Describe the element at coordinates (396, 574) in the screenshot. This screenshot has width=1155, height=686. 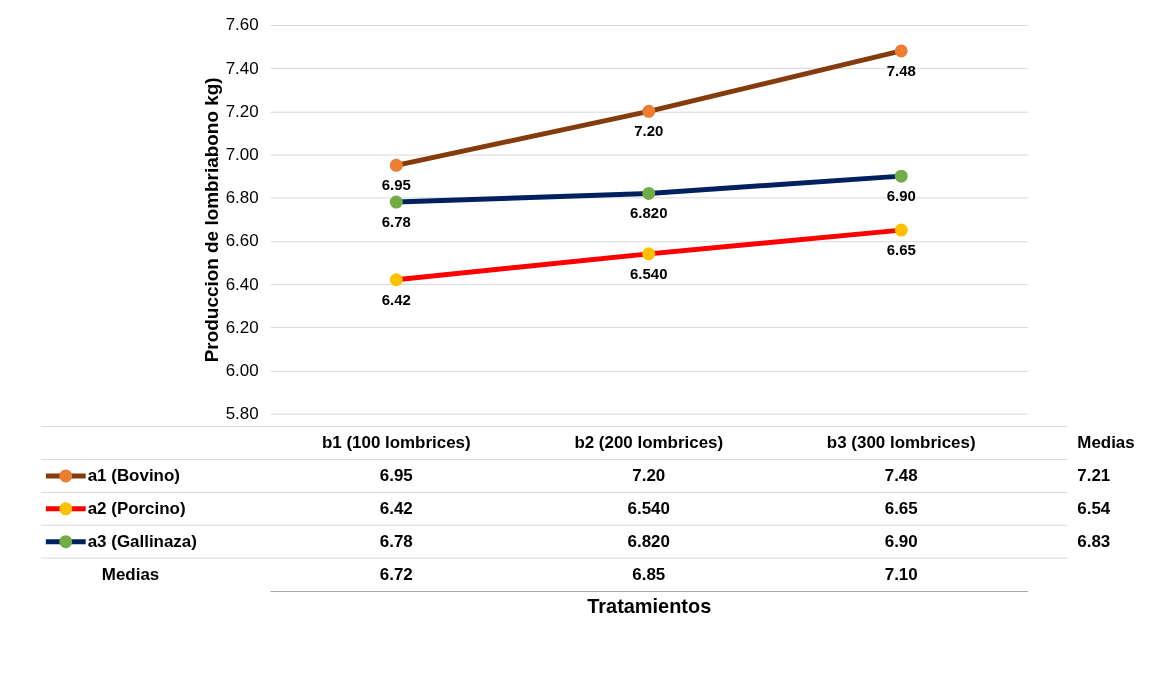
I see `text: 6.72` at that location.